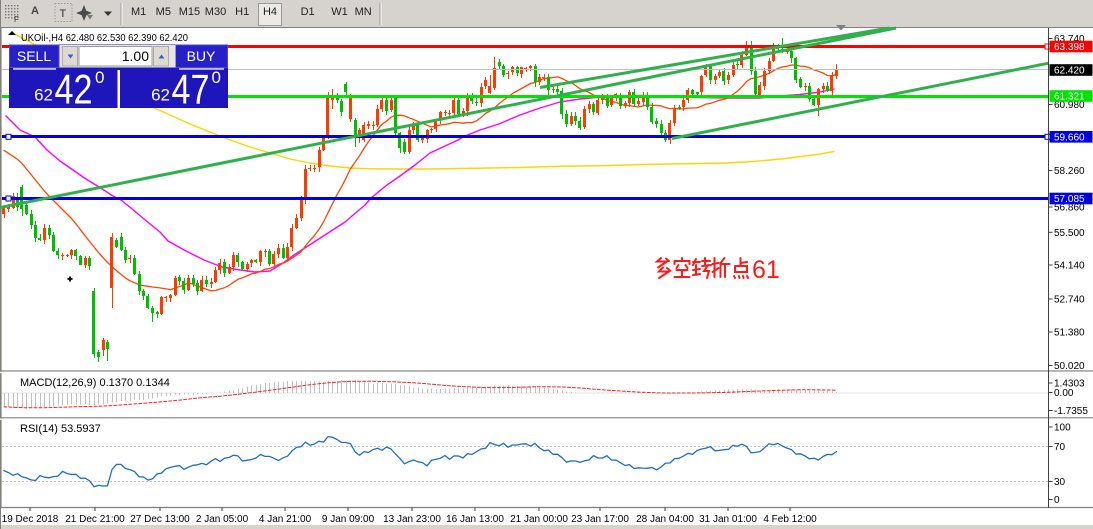 This screenshot has height=529, width=1093. What do you see at coordinates (163, 12) in the screenshot?
I see `svg-text: M5` at bounding box center [163, 12].